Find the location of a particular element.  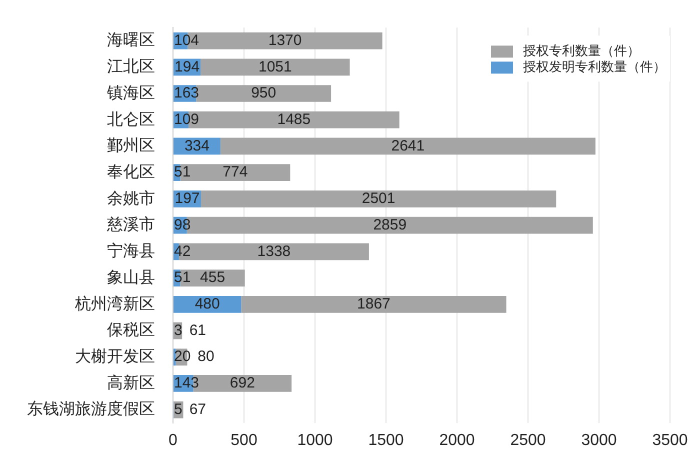

y-tick-label: 大榭开发区 is located at coordinates (115, 357).